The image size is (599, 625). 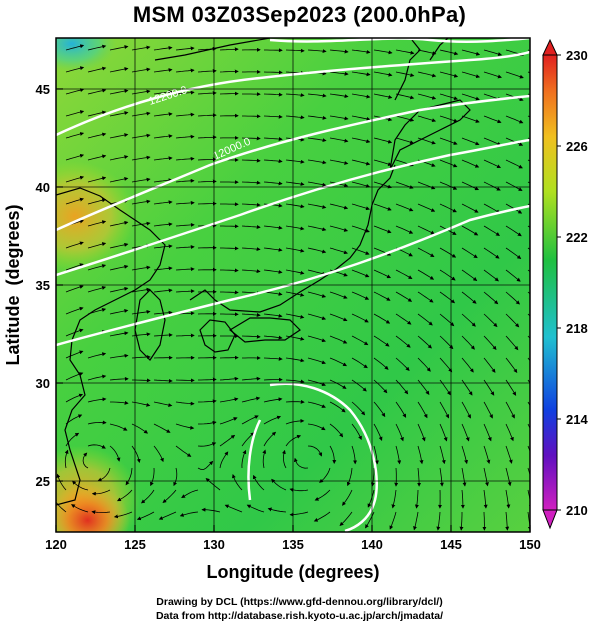 I want to click on x-tick-label: 125, so click(x=135, y=544).